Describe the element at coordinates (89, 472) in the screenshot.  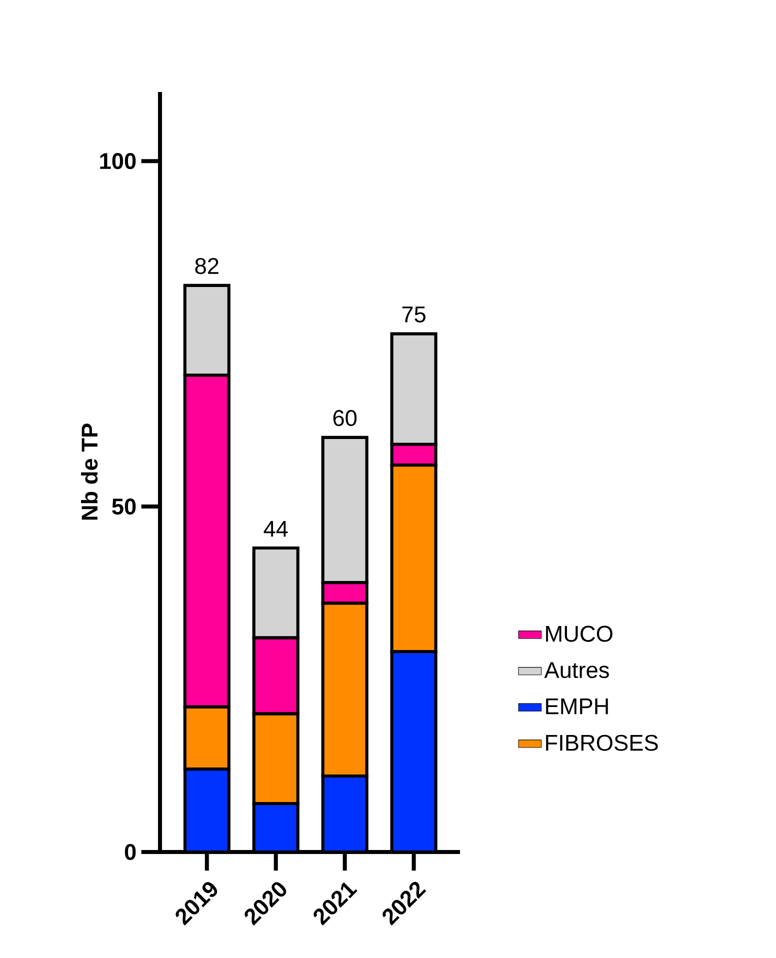
I see `y-axis-title: Nb de TP` at that location.